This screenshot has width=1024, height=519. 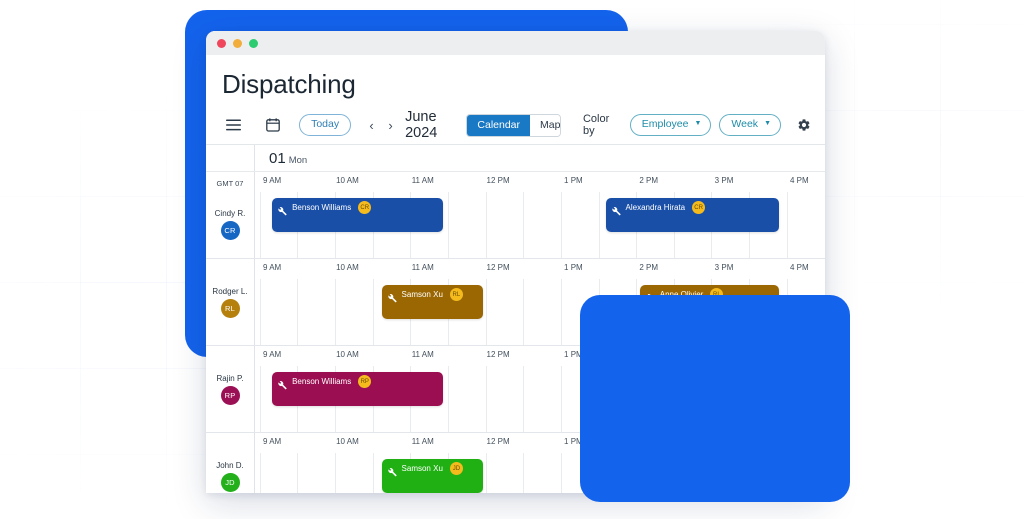 What do you see at coordinates (432, 476) in the screenshot?
I see `calendar-event: Samson Xu JD` at bounding box center [432, 476].